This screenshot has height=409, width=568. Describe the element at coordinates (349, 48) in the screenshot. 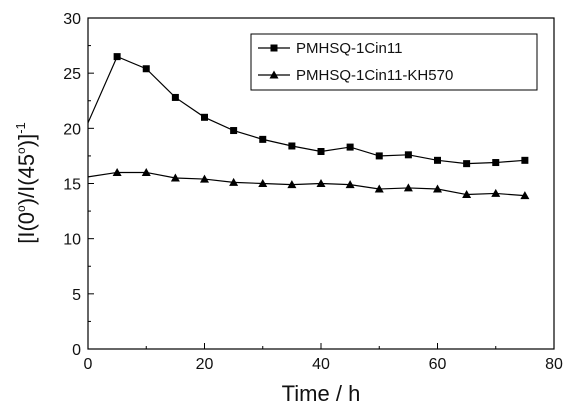

I see `legend-pmhsq-1cin11-label: PMHSQ-1Cin11` at that location.